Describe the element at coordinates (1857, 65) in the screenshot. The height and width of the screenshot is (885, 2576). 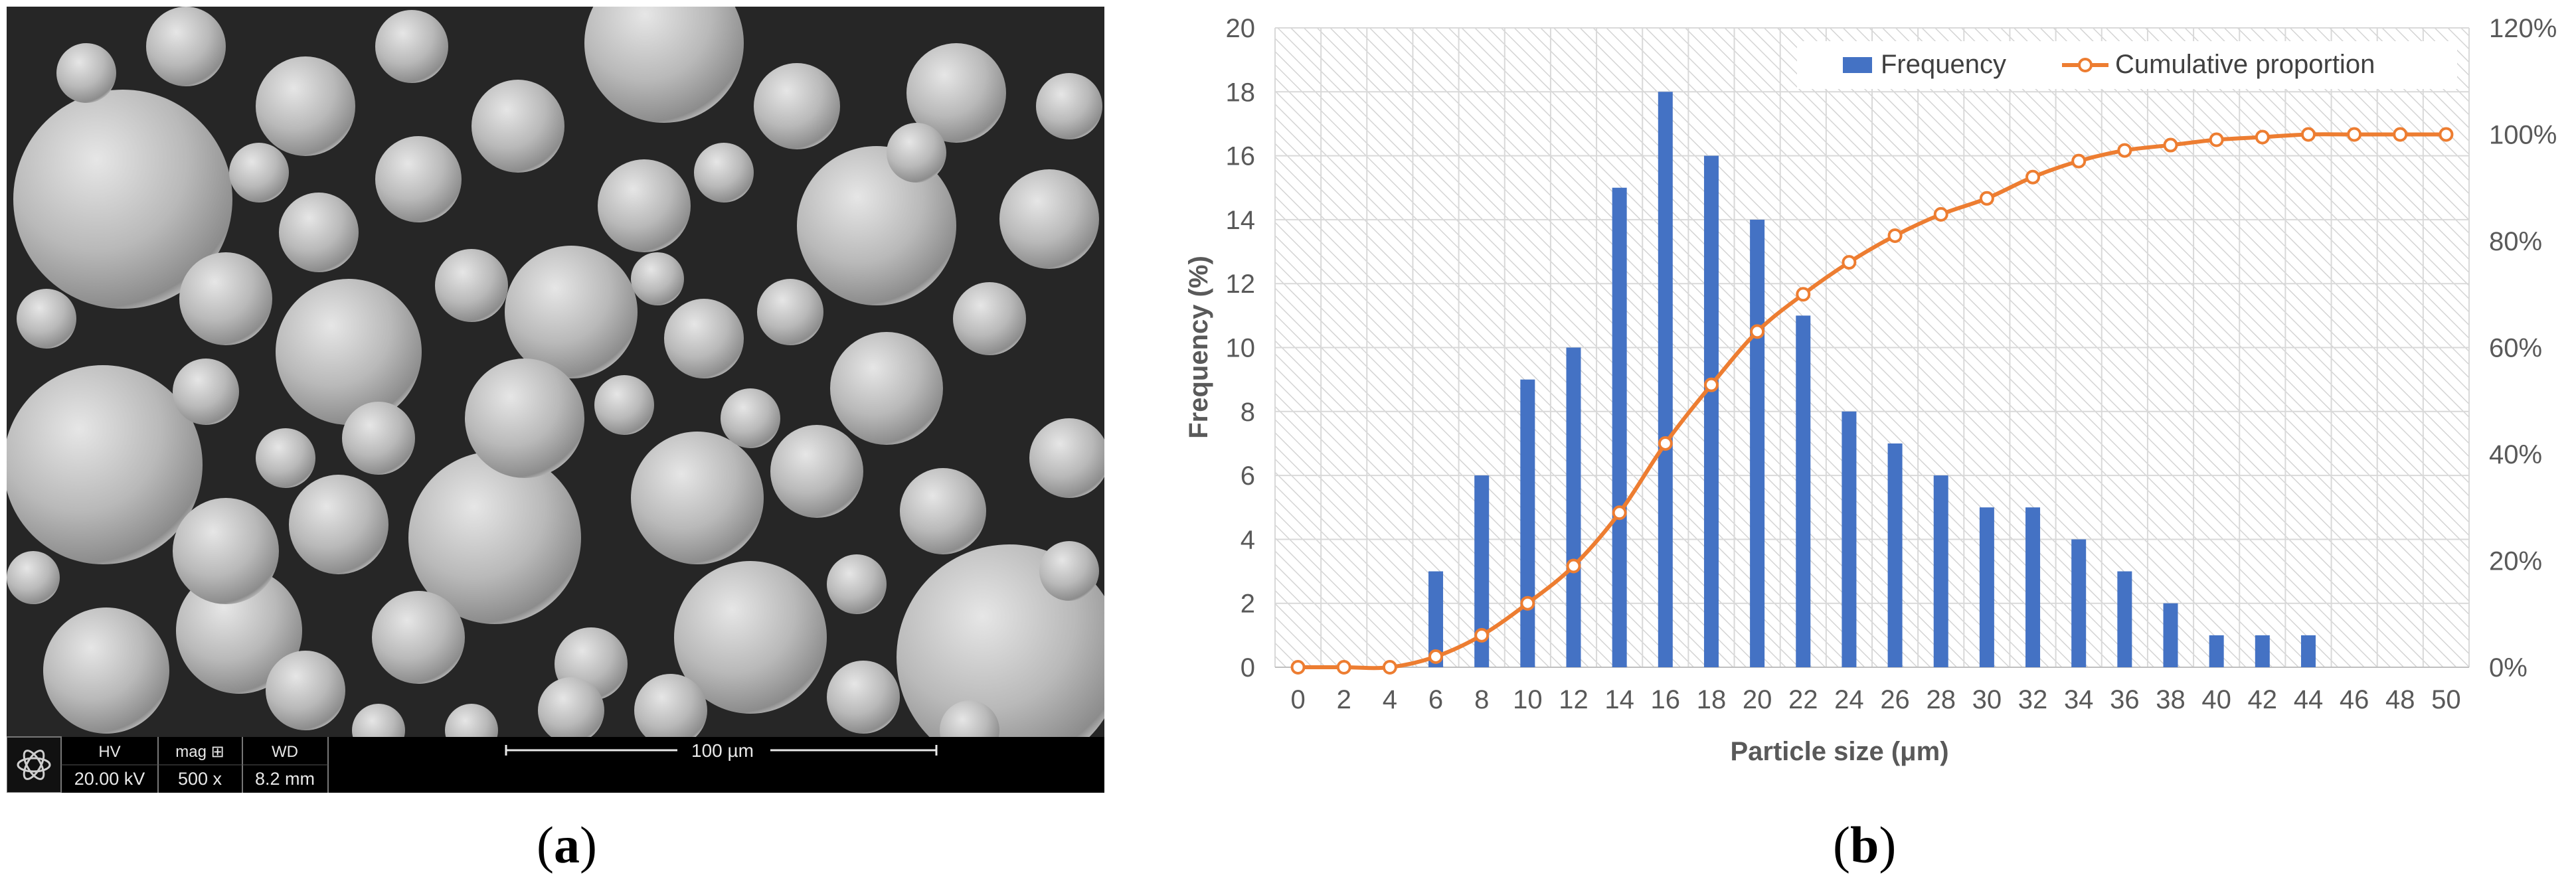
I see `legend-swatch-frequency` at that location.